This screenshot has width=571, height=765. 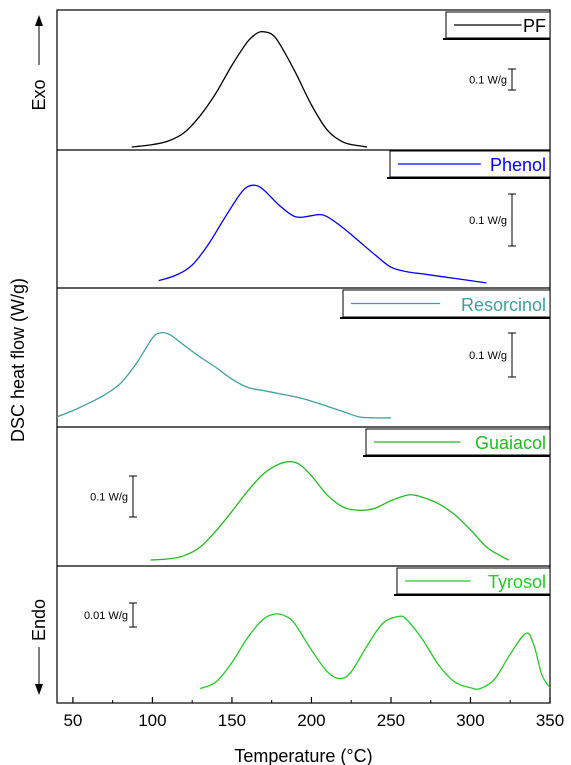 I want to click on series-line-pf, so click(x=249, y=89).